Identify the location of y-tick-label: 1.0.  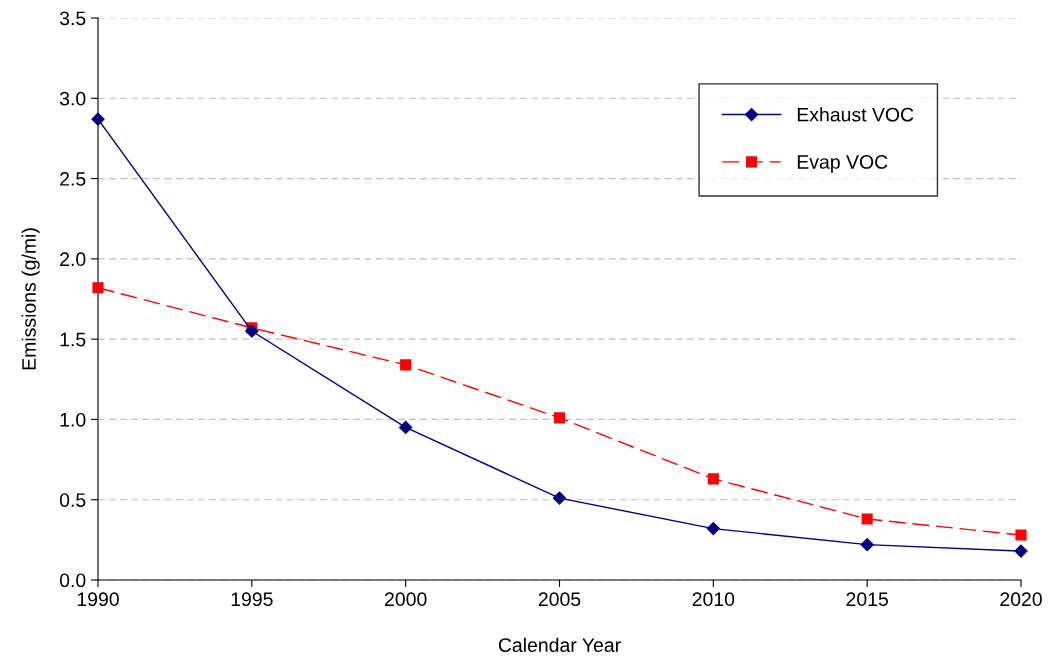
(73, 419).